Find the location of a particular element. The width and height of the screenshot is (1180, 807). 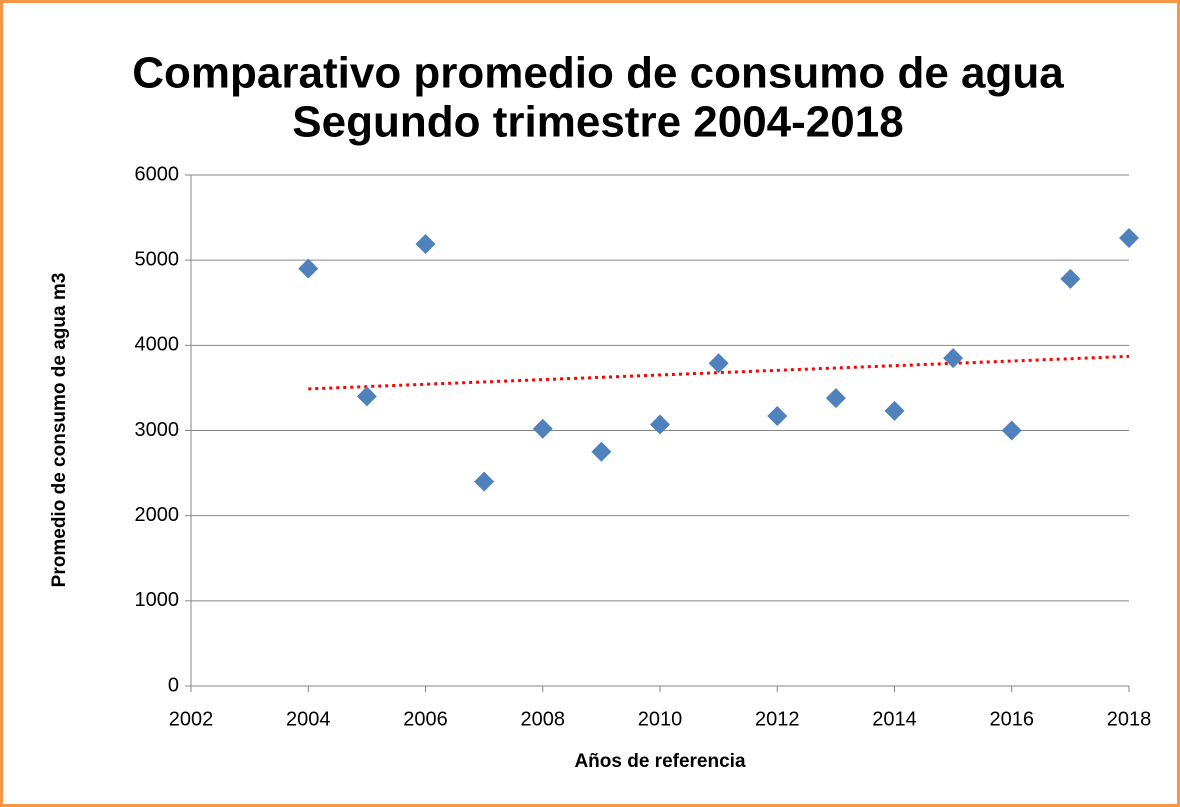

x-tick-label: 2016 is located at coordinates (1012, 719).